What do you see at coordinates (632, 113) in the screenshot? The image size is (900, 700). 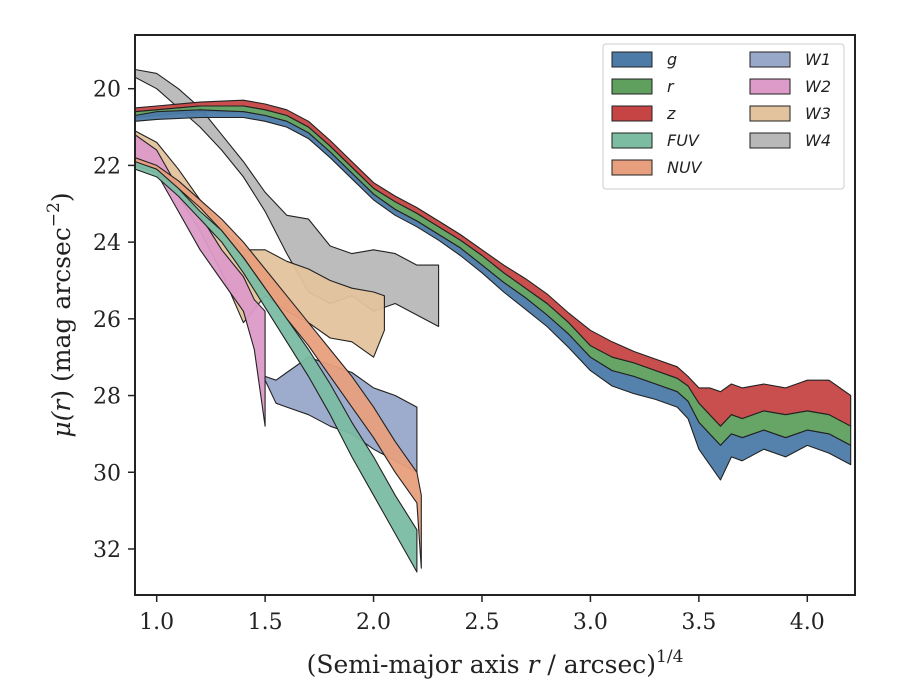 I see `legend-swatch-z` at bounding box center [632, 113].